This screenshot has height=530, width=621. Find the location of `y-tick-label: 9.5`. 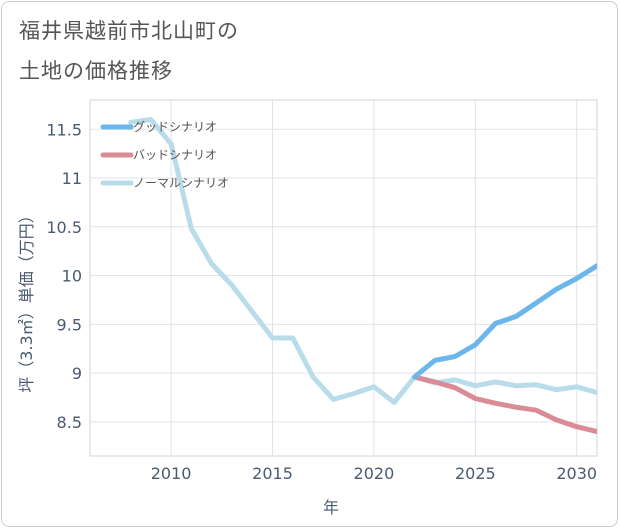

y-tick-label: 9.5 is located at coordinates (69, 324).